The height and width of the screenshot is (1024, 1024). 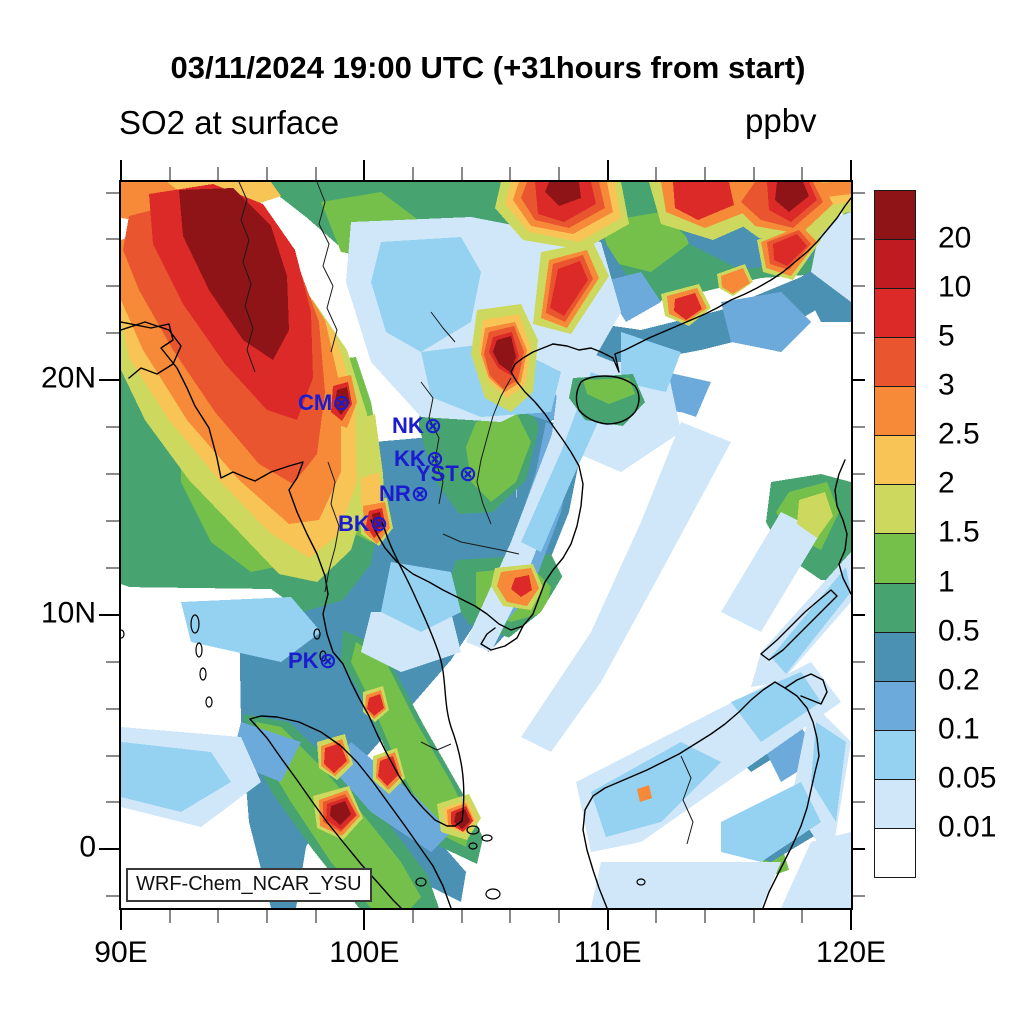 What do you see at coordinates (68, 378) in the screenshot?
I see `y-tick-label: 20N` at bounding box center [68, 378].